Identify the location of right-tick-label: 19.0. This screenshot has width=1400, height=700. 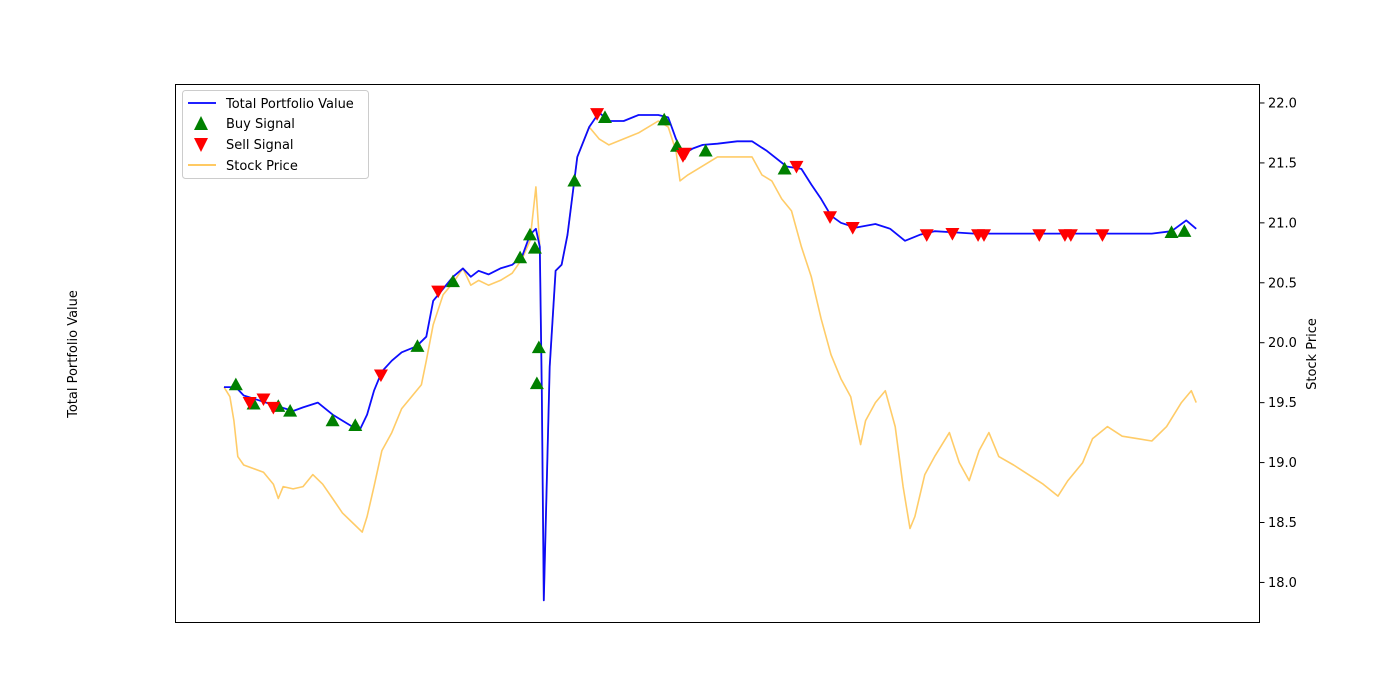
(1282, 463).